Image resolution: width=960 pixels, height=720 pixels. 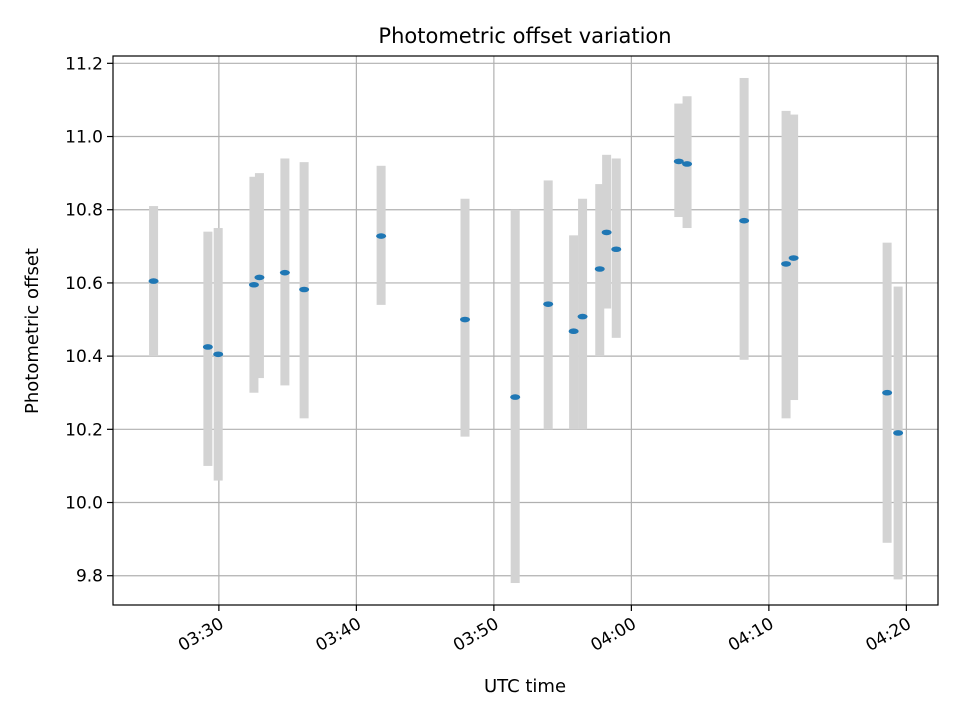 What do you see at coordinates (84, 64) in the screenshot?
I see `y-tick-label: 11.2` at bounding box center [84, 64].